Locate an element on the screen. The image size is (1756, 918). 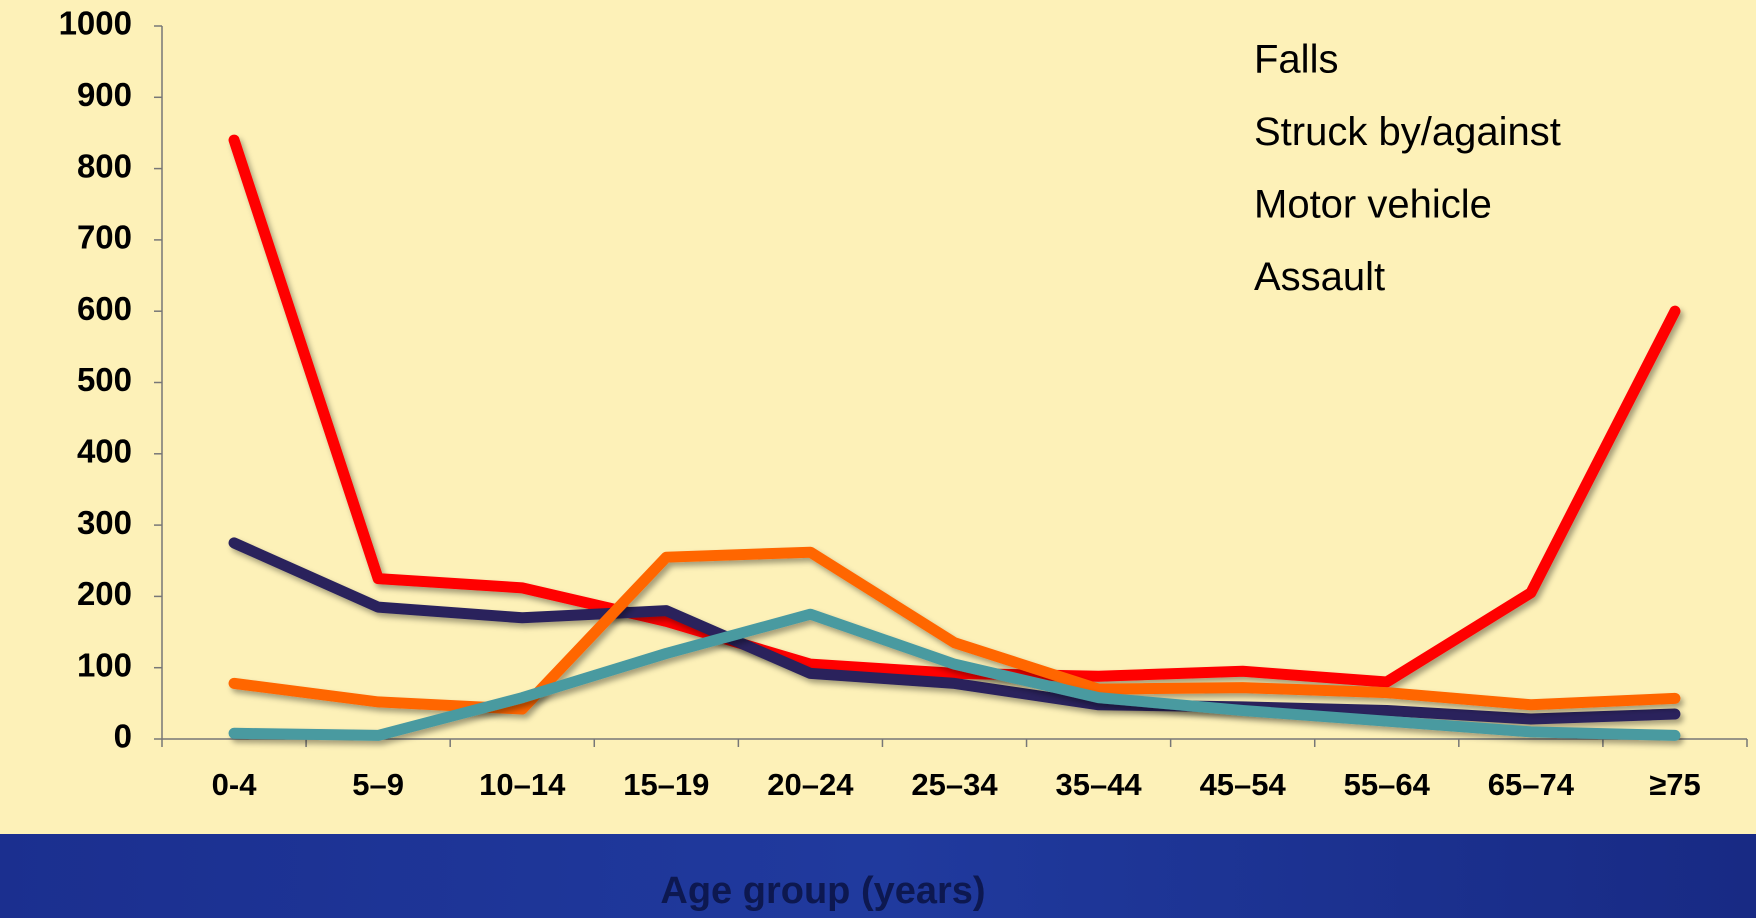
x-tick-label: 45–54 is located at coordinates (1243, 784).